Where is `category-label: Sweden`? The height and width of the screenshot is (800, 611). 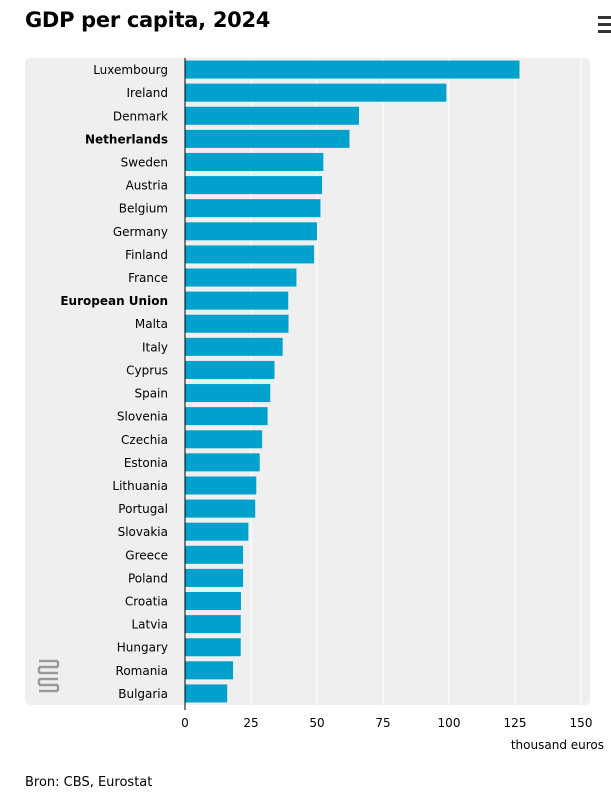 category-label: Sweden is located at coordinates (144, 162).